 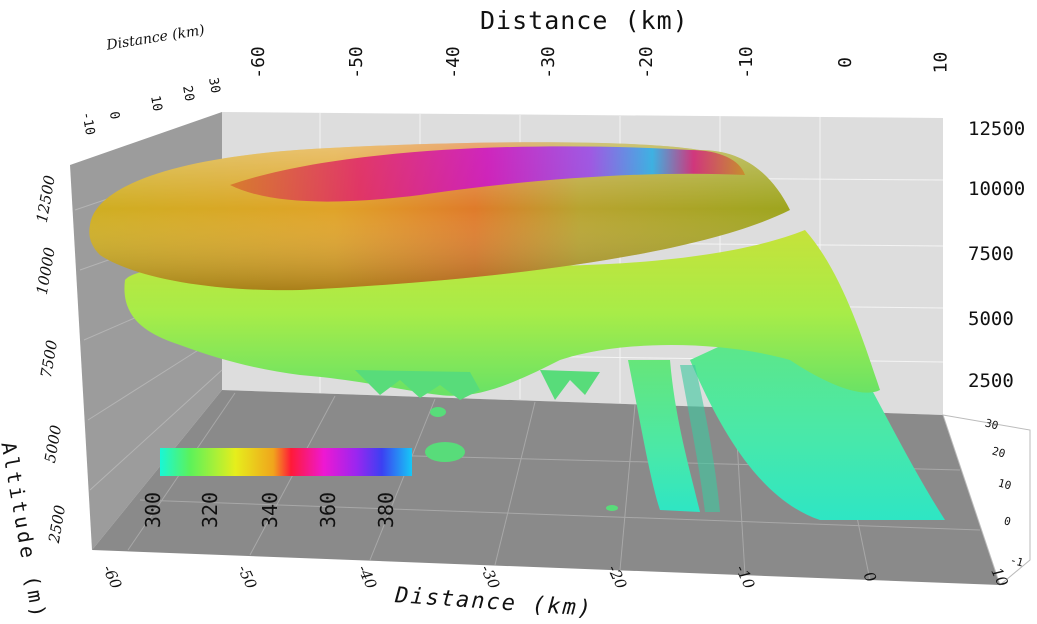 I want to click on top-tick: -40, so click(x=453, y=62).